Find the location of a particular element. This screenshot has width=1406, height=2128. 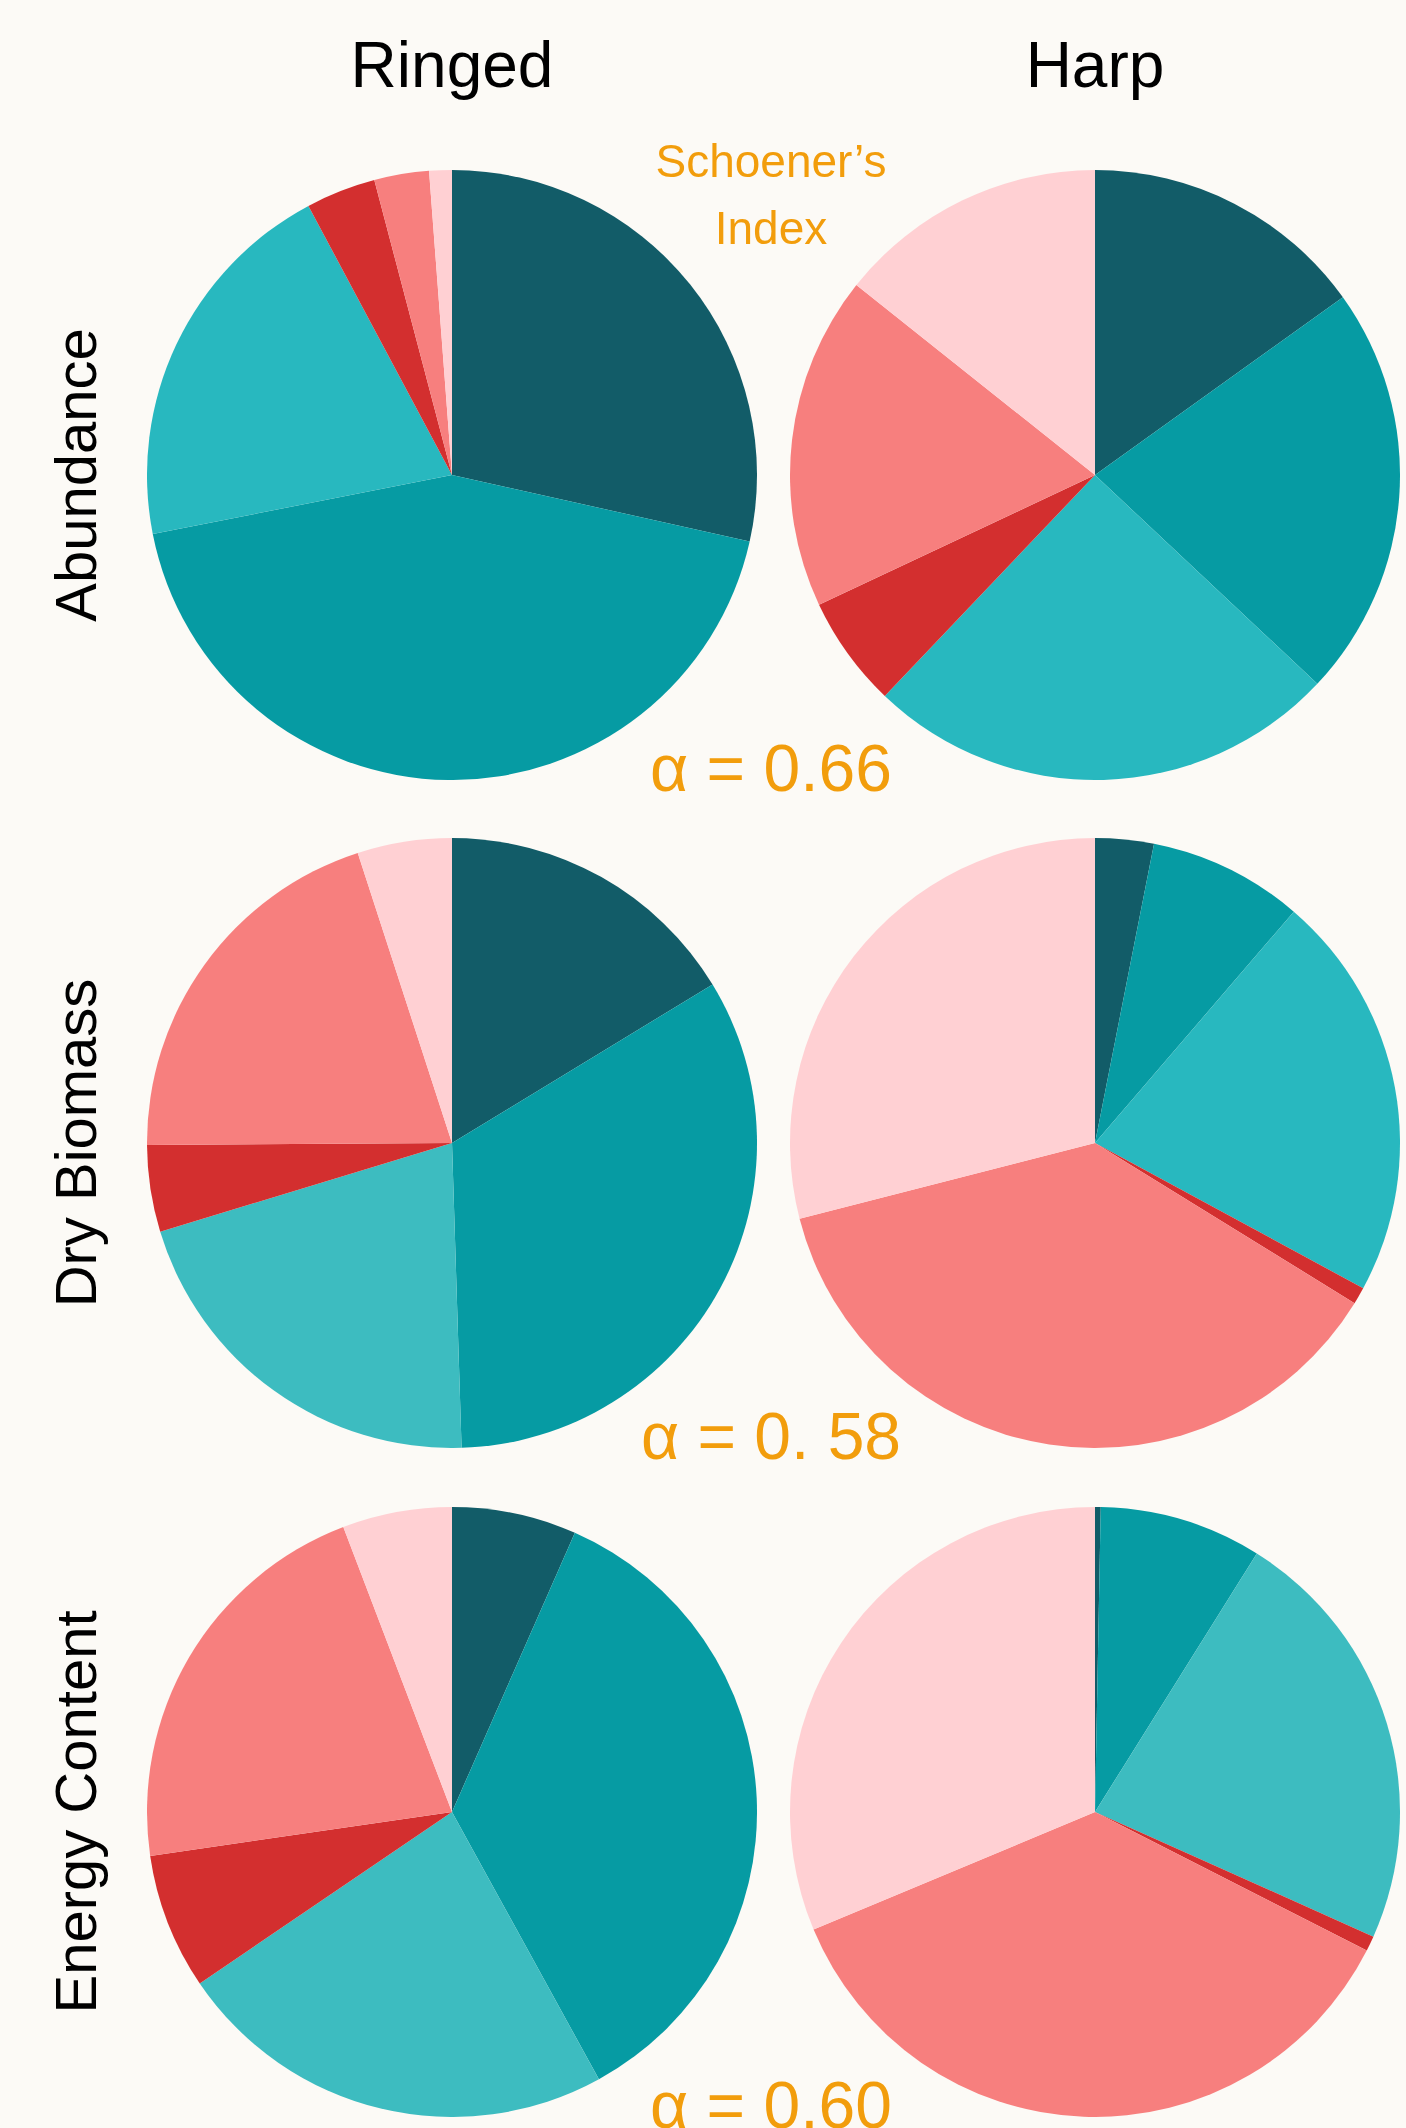

chart-title: Harp is located at coordinates (1095, 65).